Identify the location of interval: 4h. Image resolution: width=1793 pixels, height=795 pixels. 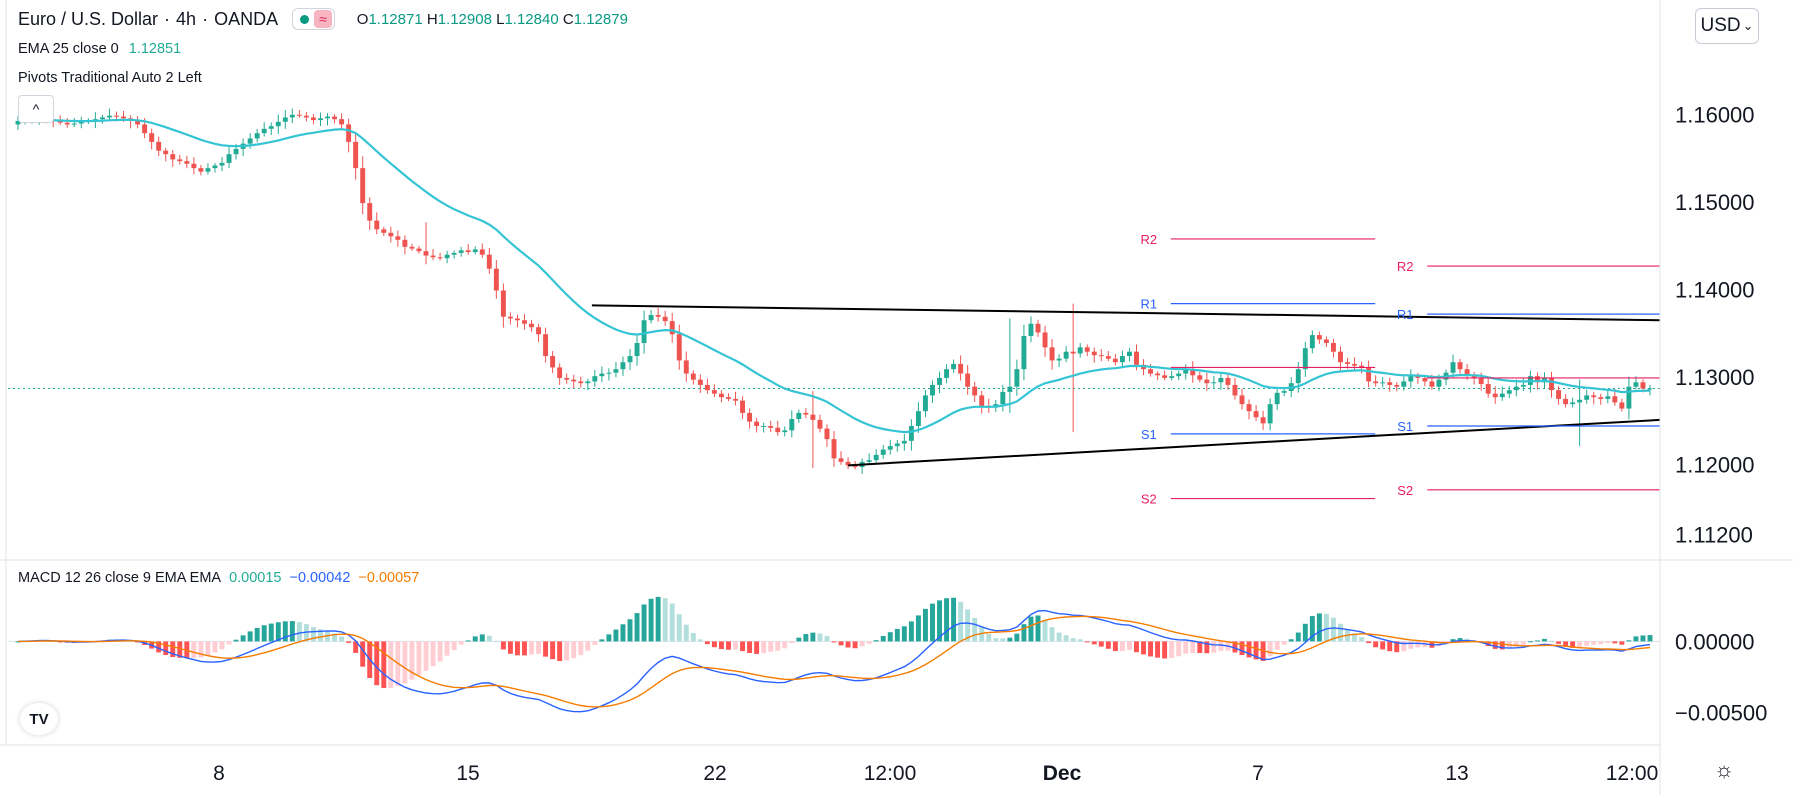
(186, 18).